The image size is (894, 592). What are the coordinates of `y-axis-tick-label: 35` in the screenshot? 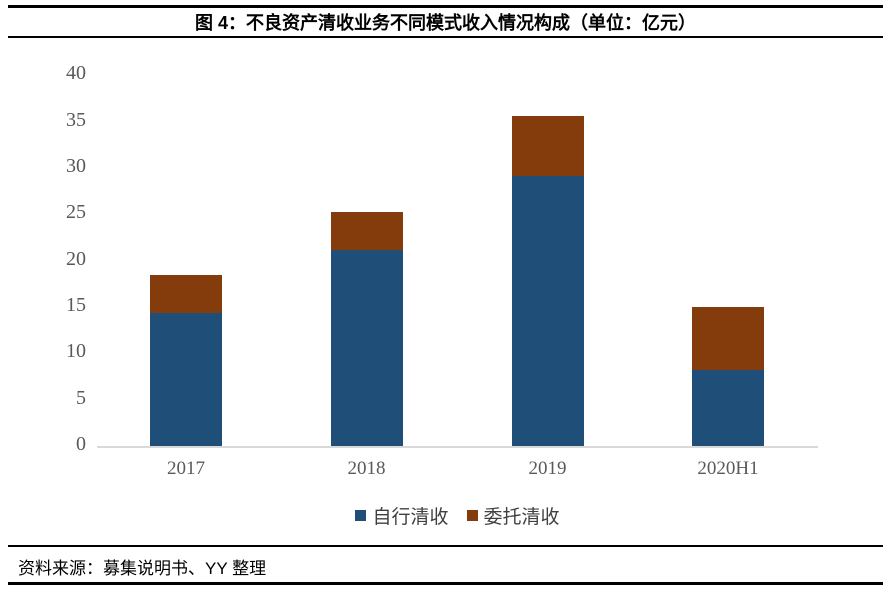 It's located at (76, 119).